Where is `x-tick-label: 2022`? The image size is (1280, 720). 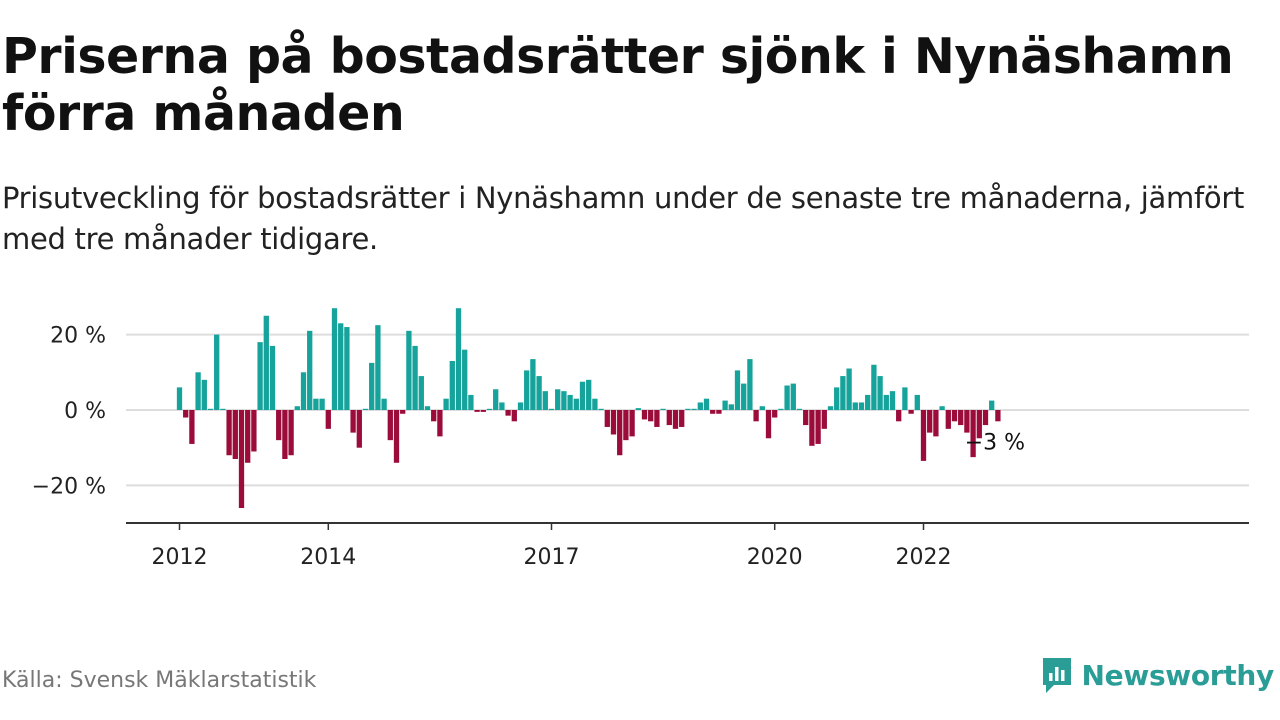 x-tick-label: 2022 is located at coordinates (924, 557).